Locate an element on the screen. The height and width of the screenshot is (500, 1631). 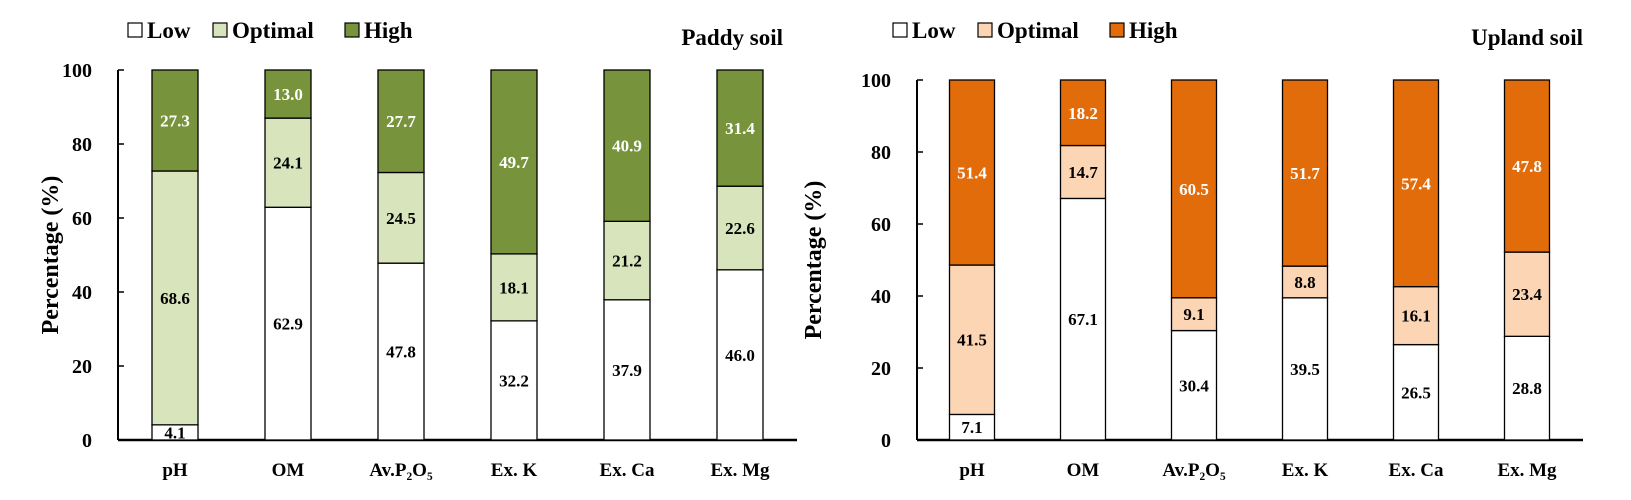
data-label-high: 27.7 is located at coordinates (401, 121).